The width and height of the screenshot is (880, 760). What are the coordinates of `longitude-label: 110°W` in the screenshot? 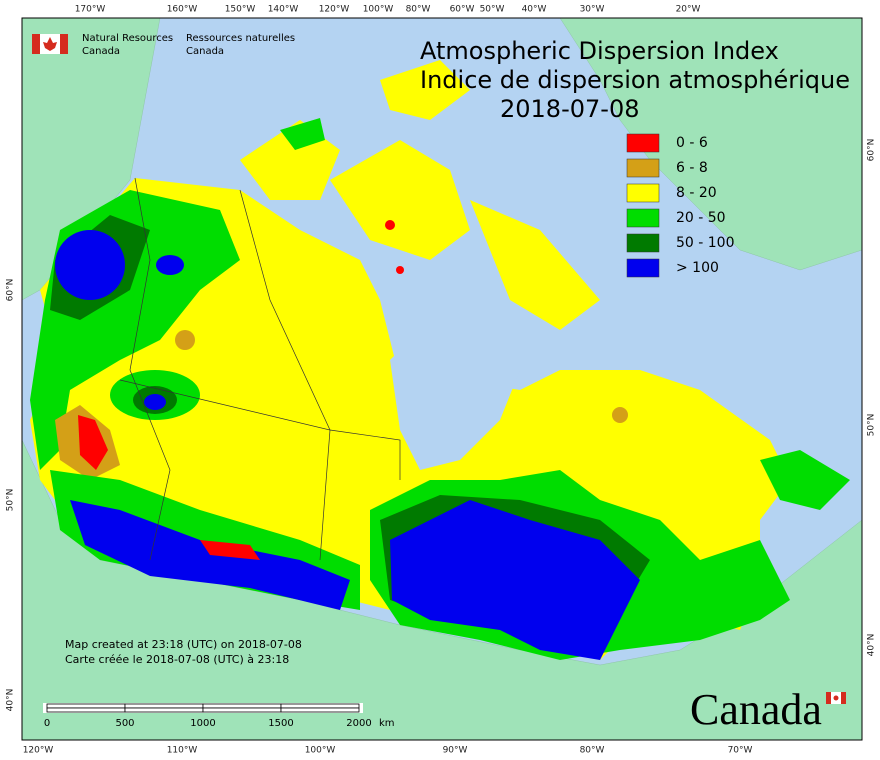 It's located at (182, 751).